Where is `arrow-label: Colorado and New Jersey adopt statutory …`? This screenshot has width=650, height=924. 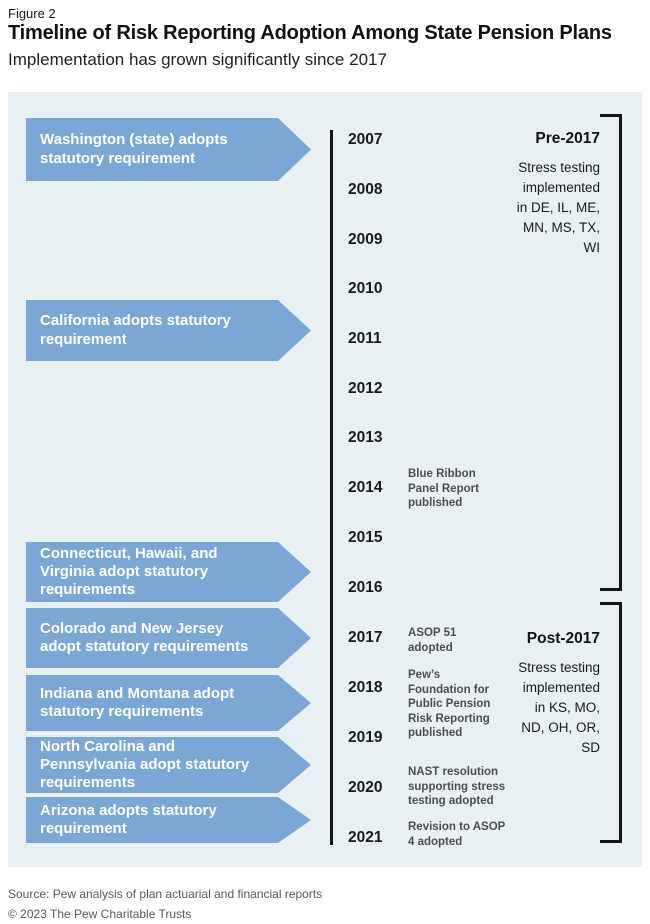
arrow-label: Colorado and New Jersey adopt statutory … is located at coordinates (144, 637).